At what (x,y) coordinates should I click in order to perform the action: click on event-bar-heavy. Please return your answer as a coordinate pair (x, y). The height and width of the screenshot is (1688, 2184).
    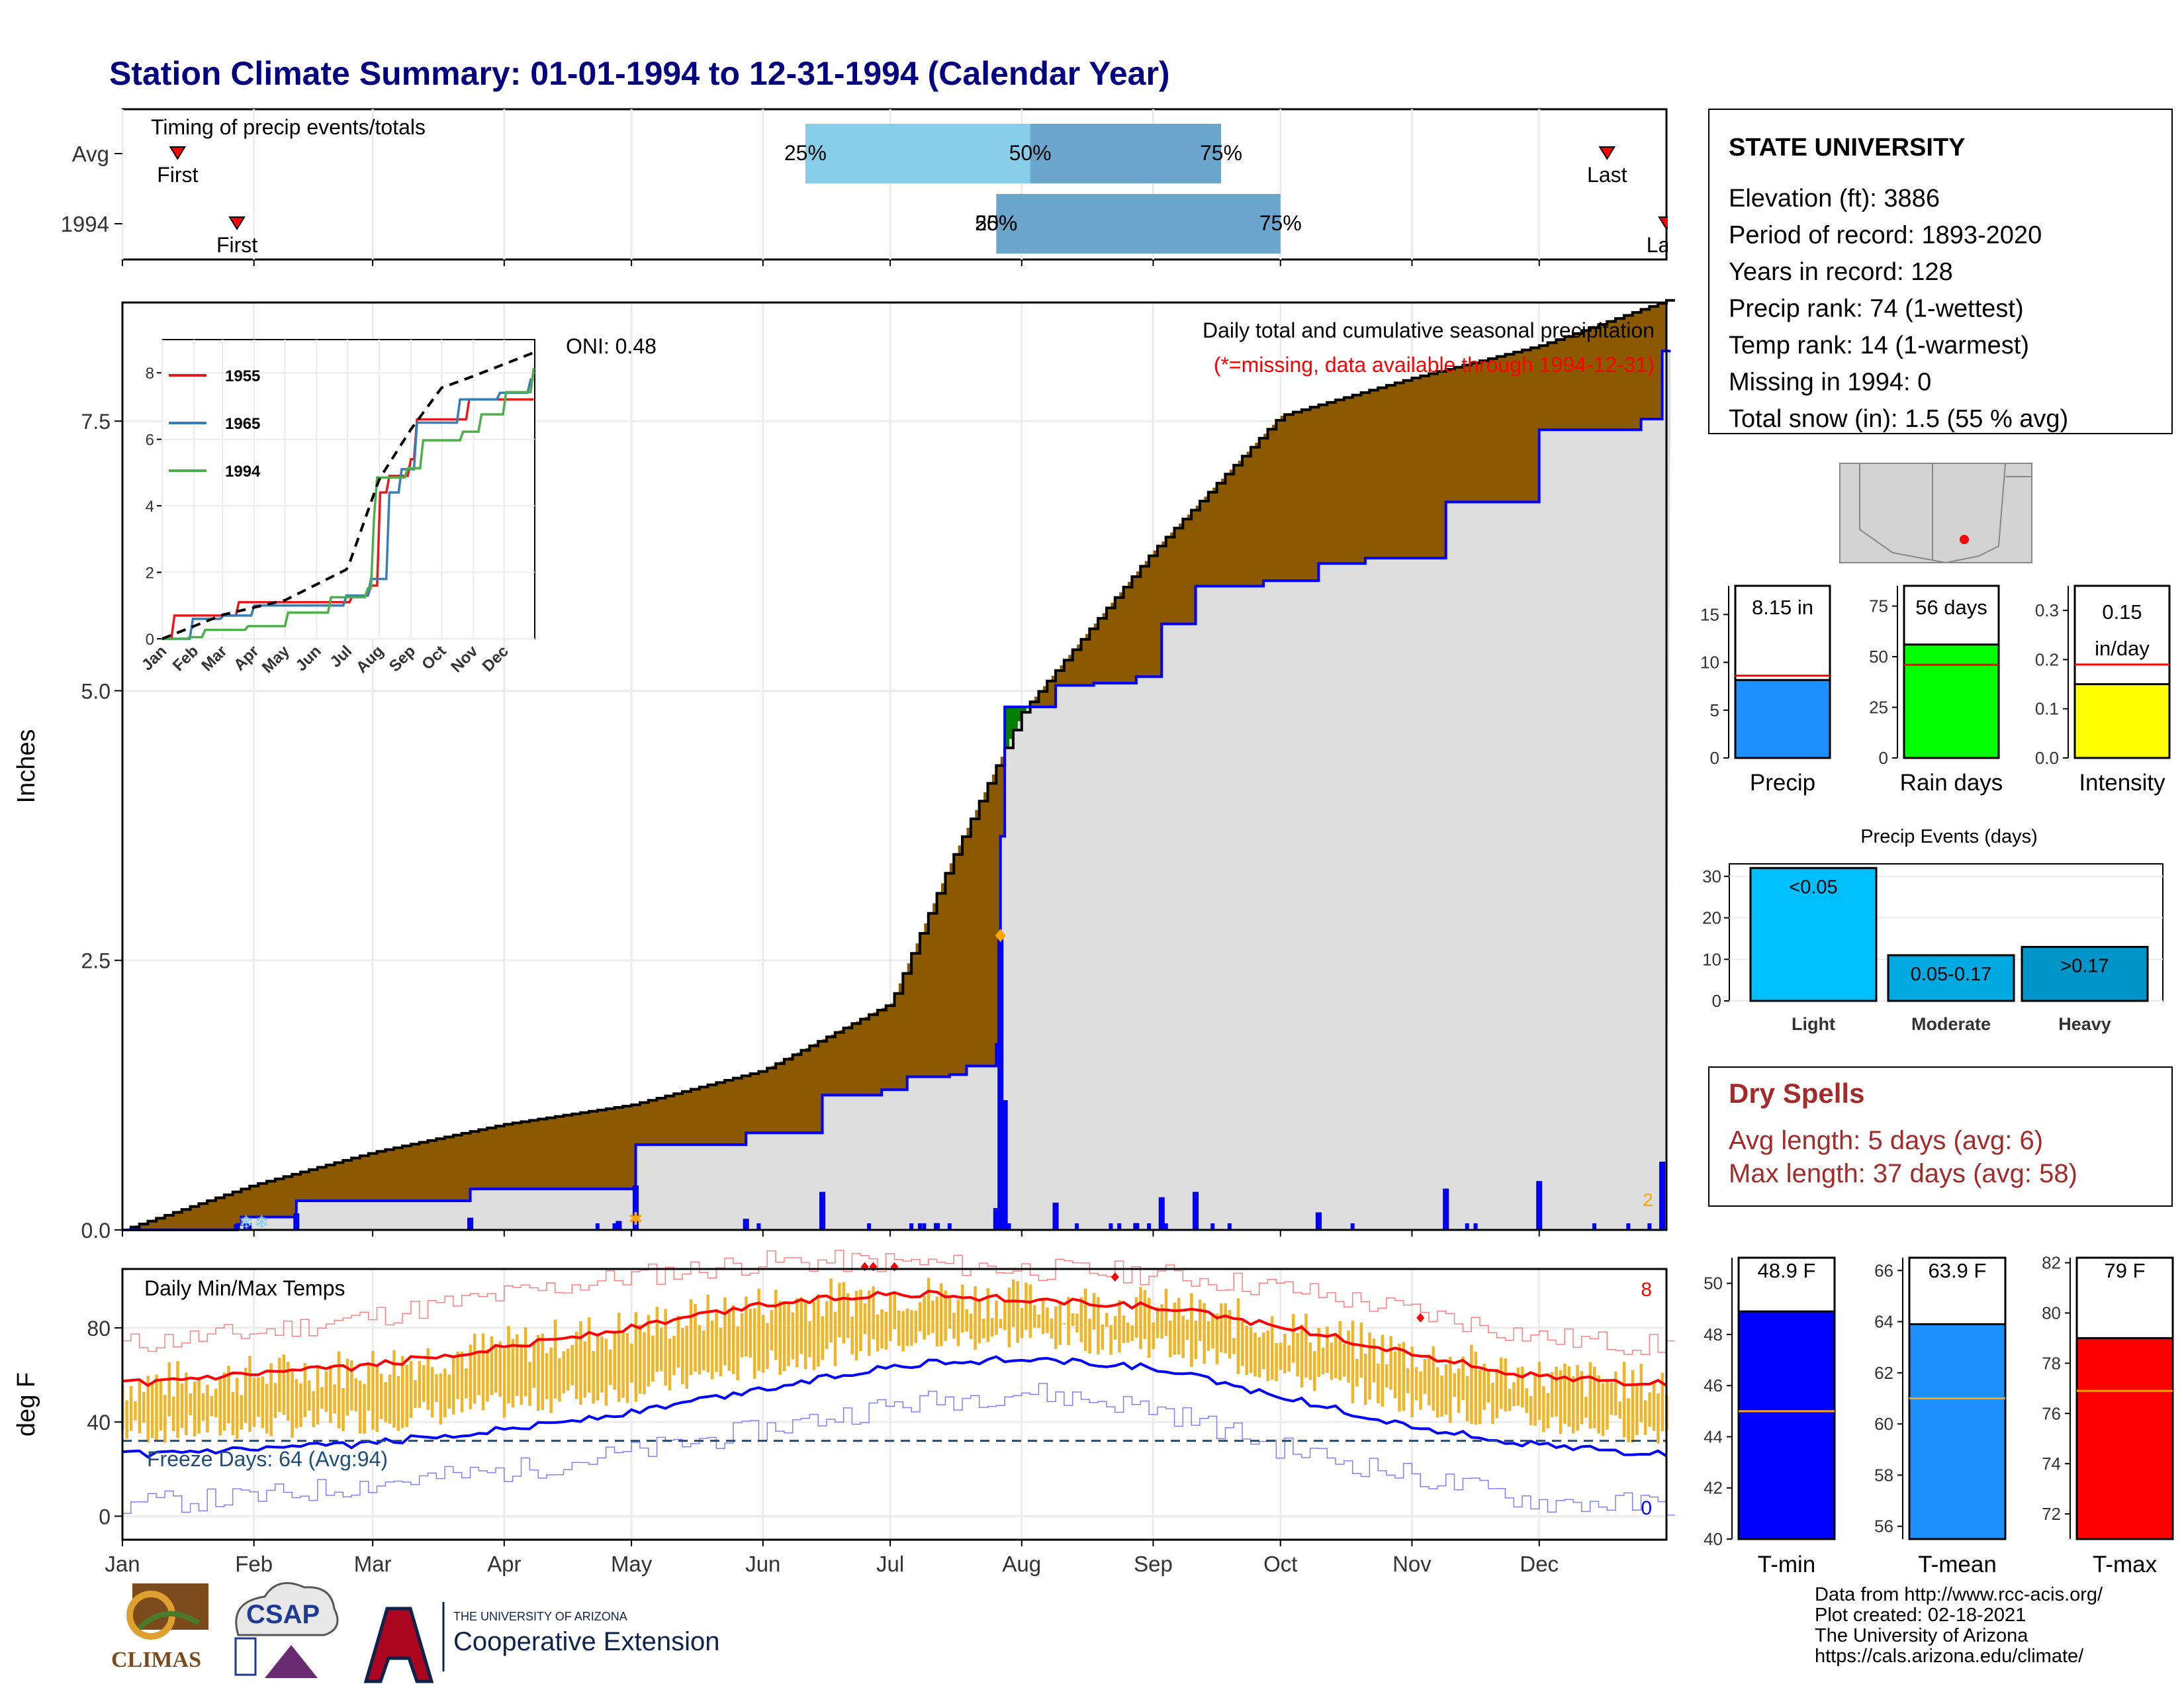
    Looking at the image, I should click on (2085, 973).